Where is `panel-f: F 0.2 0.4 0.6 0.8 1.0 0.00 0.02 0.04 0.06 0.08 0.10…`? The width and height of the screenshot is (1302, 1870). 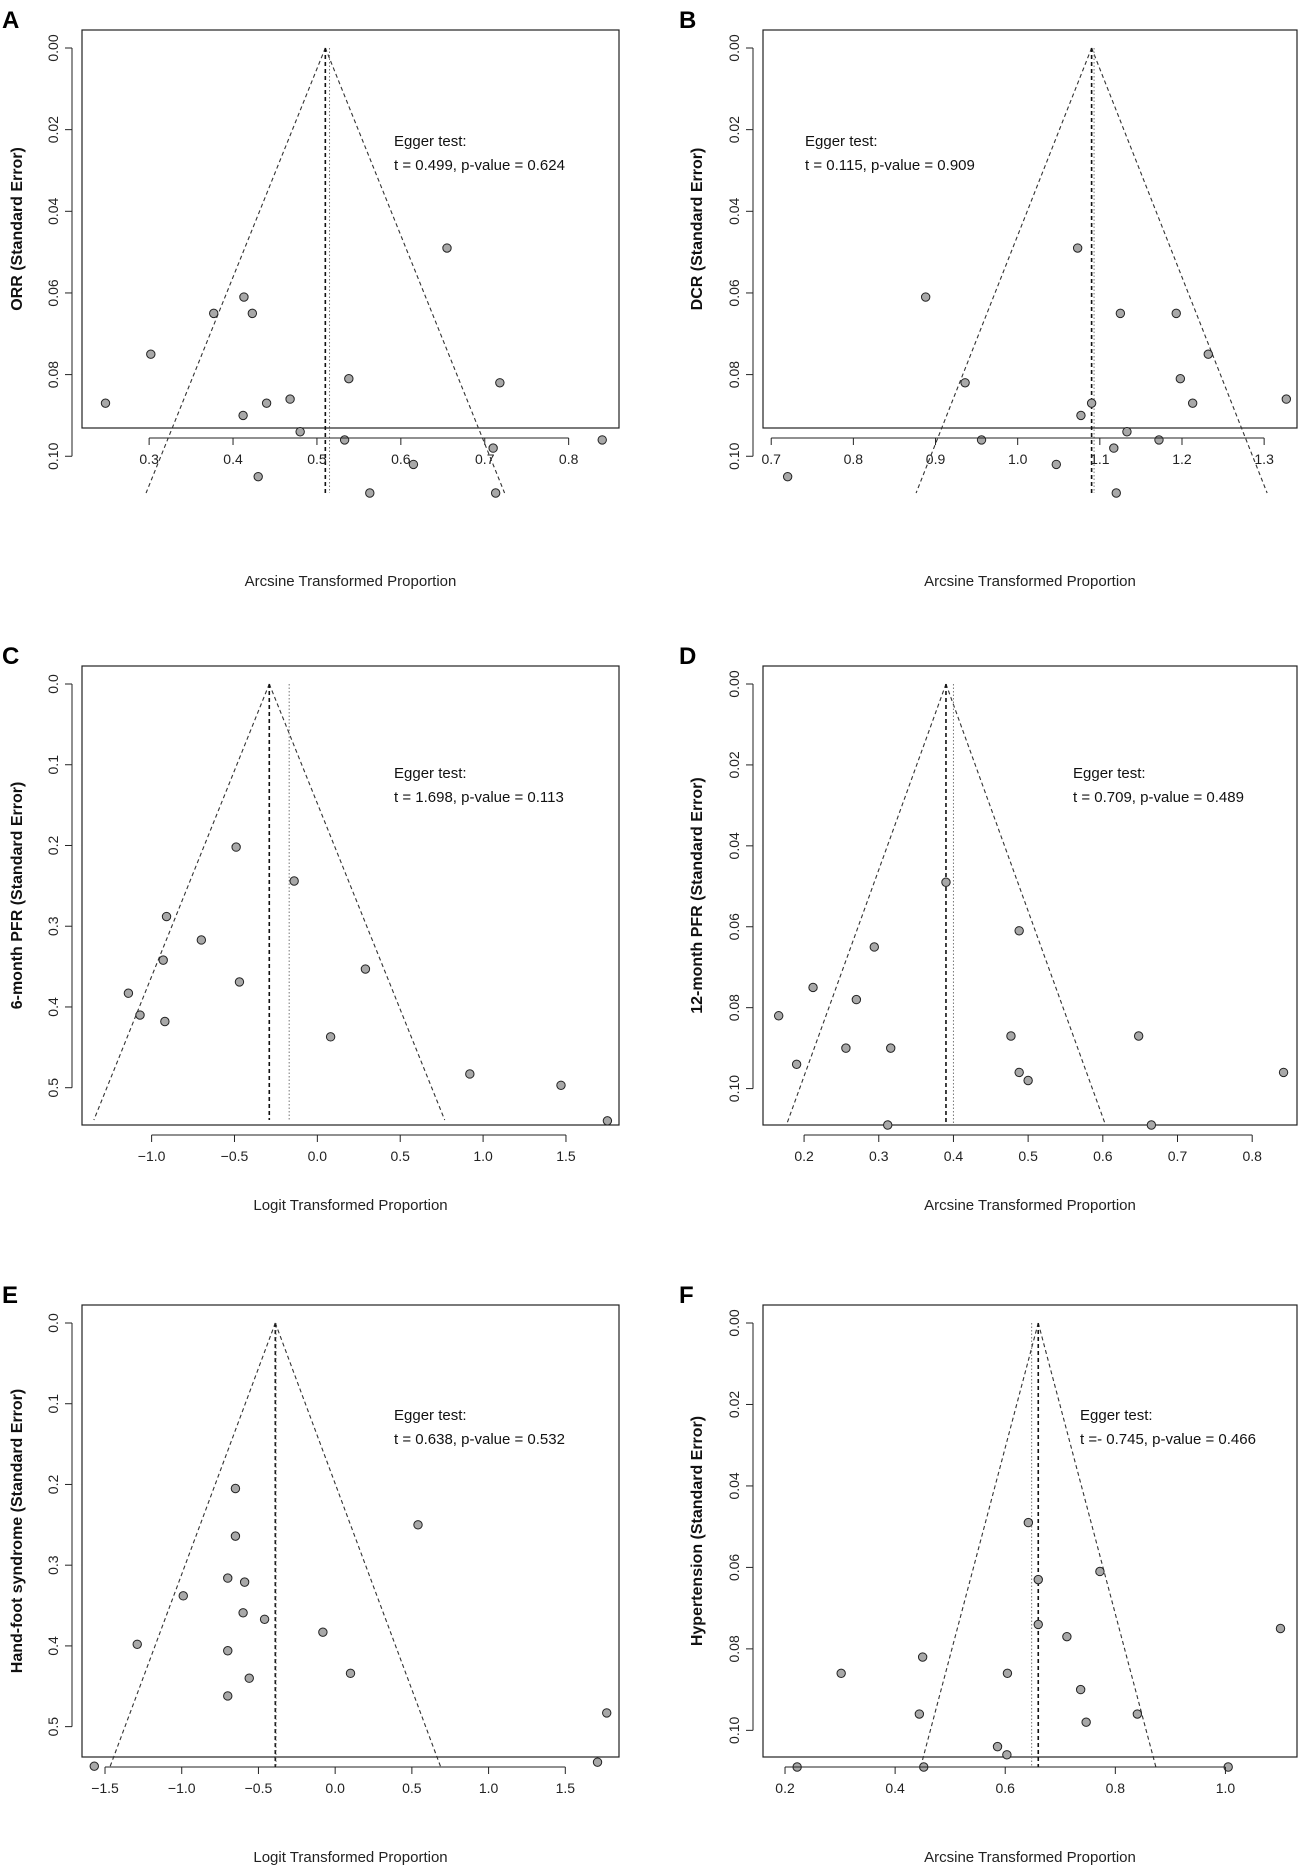 panel-f: F 0.2 0.4 0.6 0.8 1.0 0.00 0.02 0.04 0.06 0.08 0.10… is located at coordinates (988, 1574).